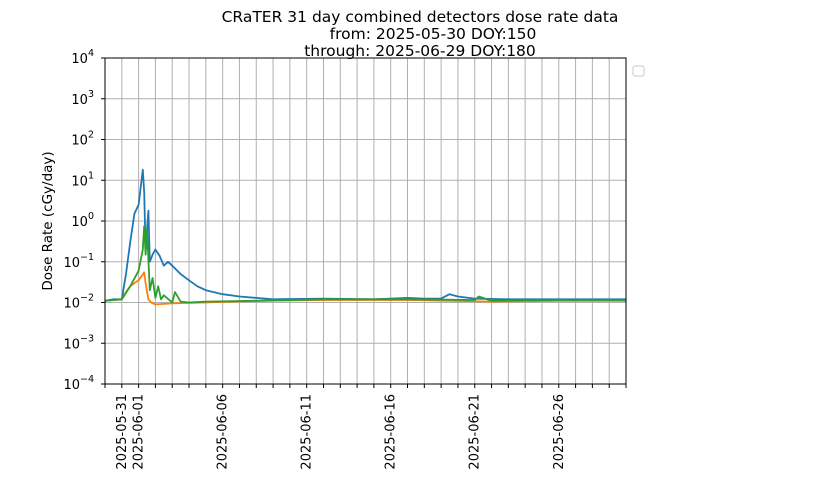 The height and width of the screenshot is (480, 840). I want to click on y-tick-exponent: −2, so click(87, 298).